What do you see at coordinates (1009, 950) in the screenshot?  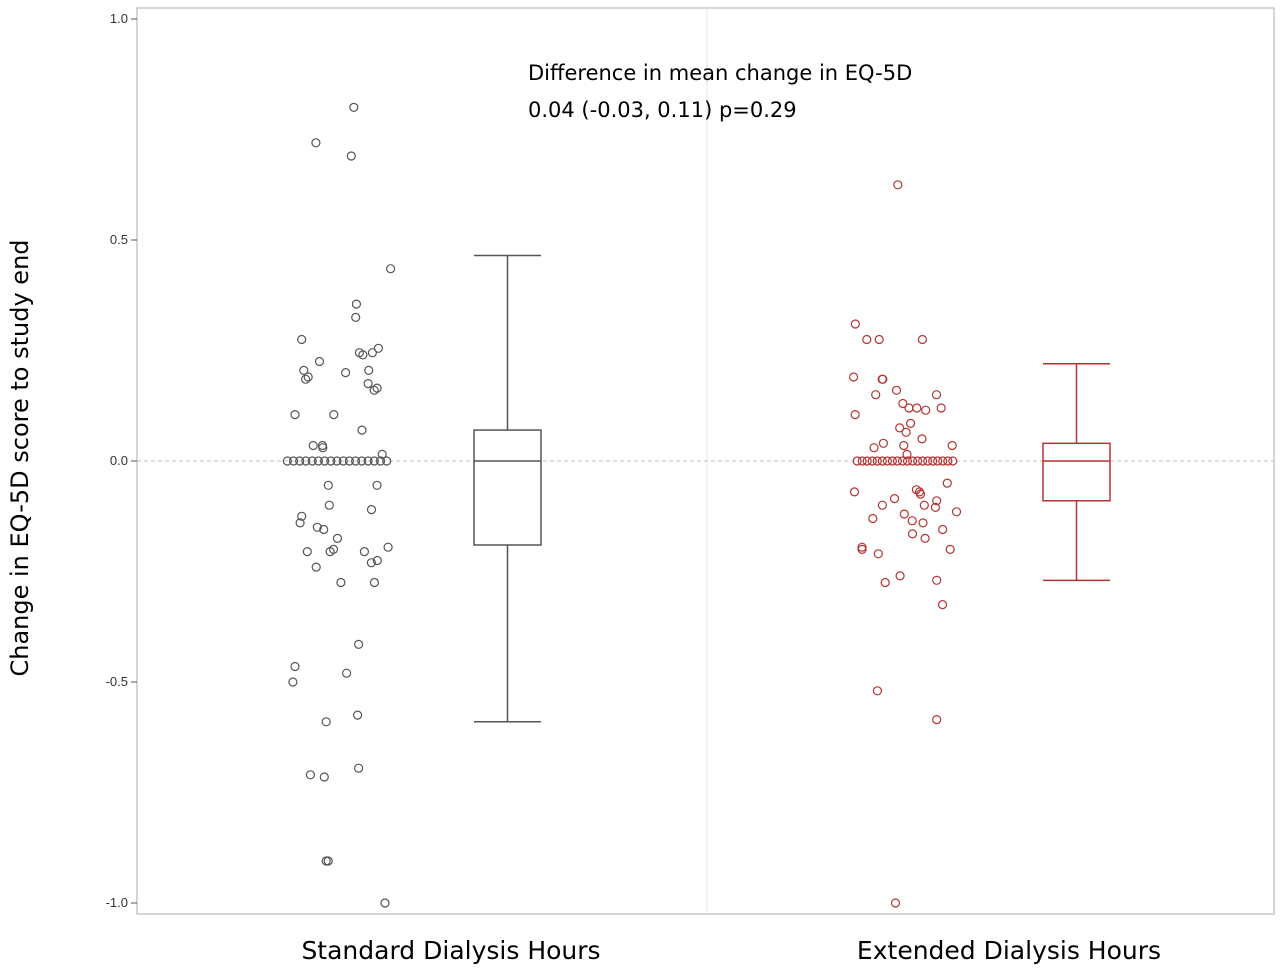 I see `category-label-extended: Extended Dialysis Hours` at bounding box center [1009, 950].